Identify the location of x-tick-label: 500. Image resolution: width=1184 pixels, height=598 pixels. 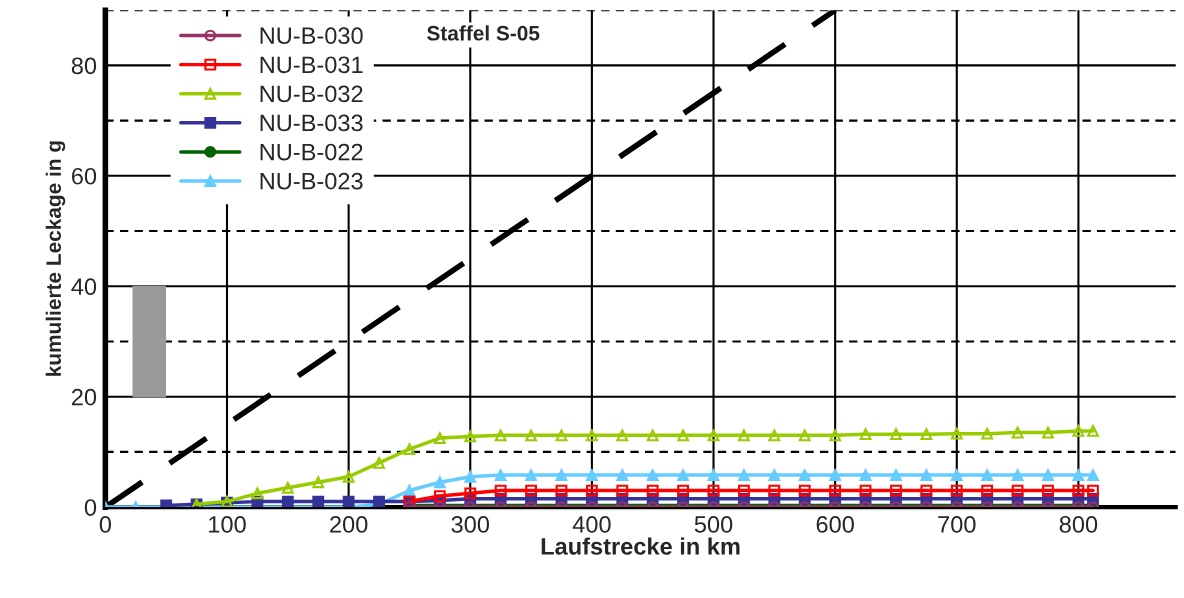
(713, 524).